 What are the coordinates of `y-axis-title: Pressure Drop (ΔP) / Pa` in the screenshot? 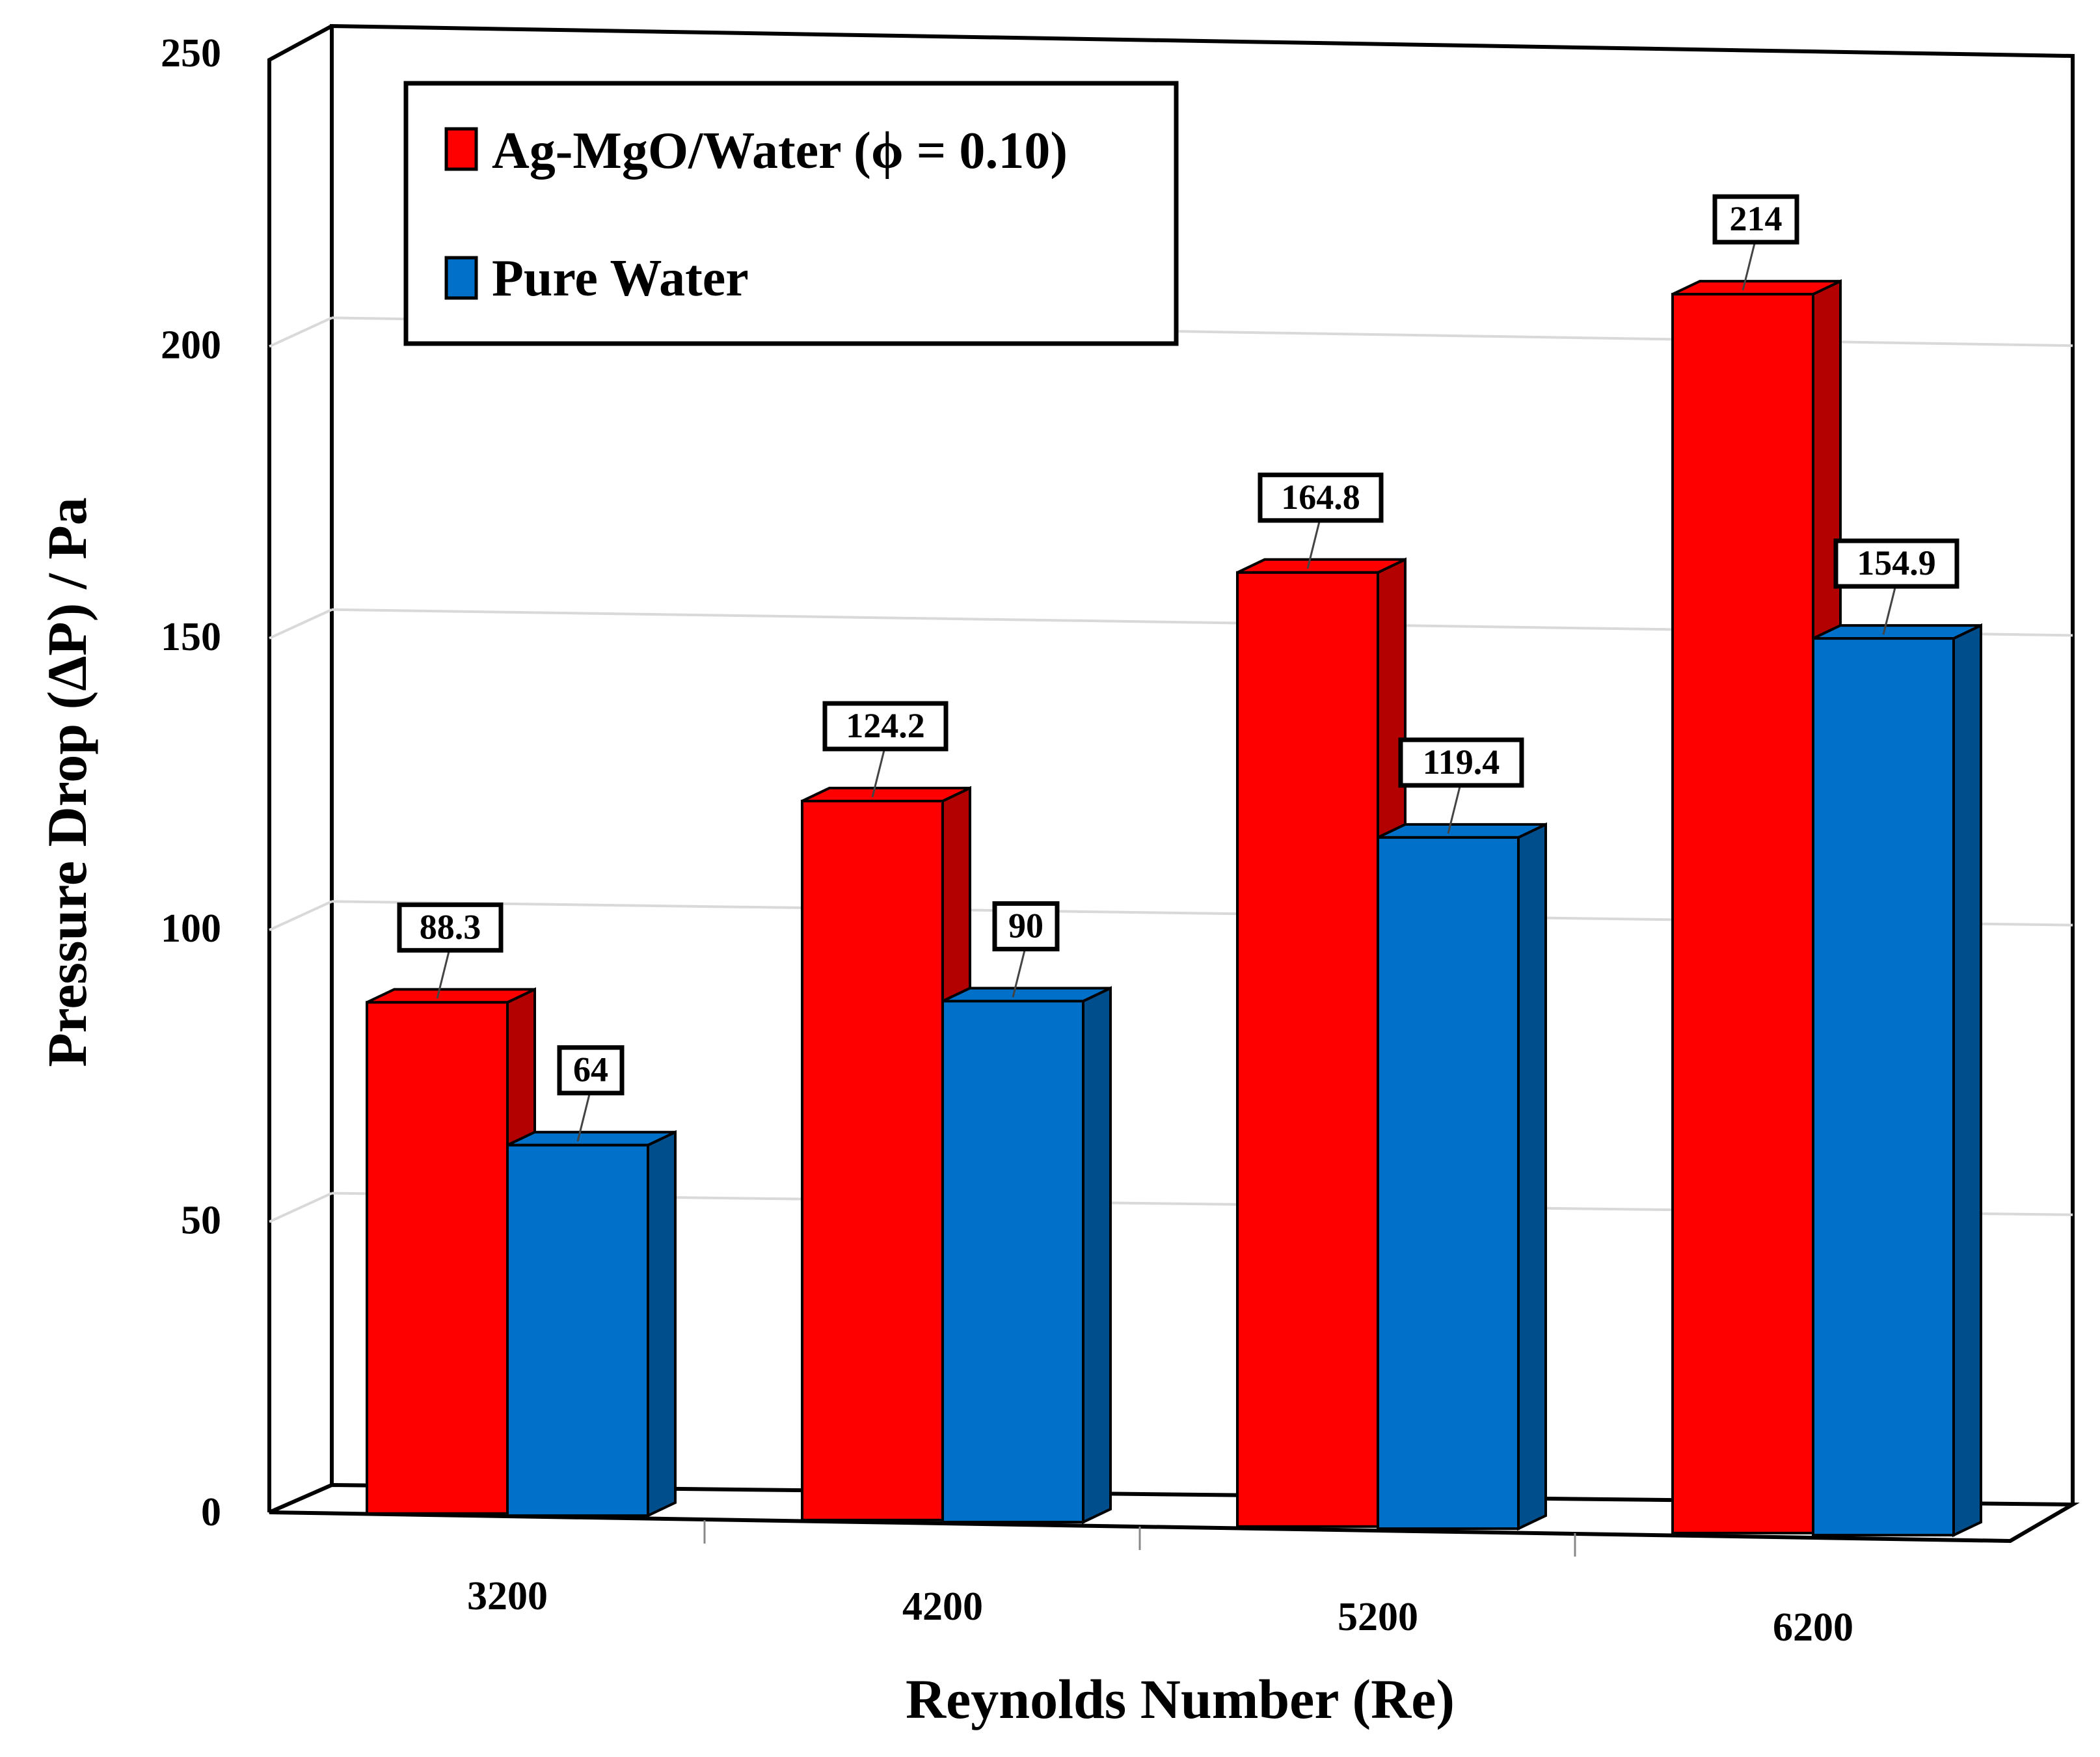 It's located at (67, 782).